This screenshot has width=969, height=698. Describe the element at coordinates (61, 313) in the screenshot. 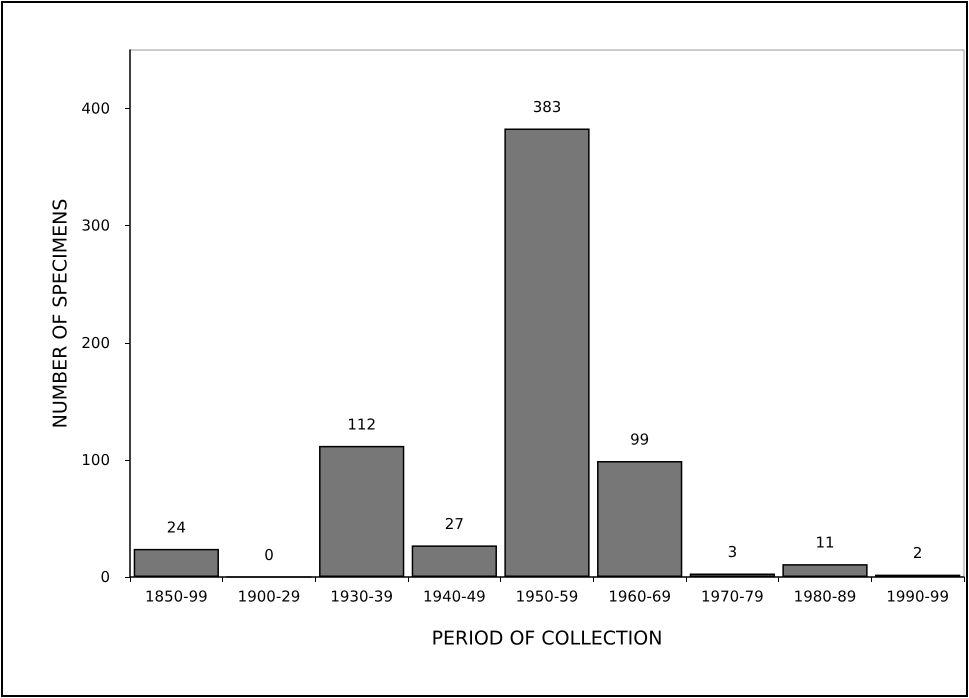

I see `y-axis-title: NUMBER OF SPECIMENS` at that location.